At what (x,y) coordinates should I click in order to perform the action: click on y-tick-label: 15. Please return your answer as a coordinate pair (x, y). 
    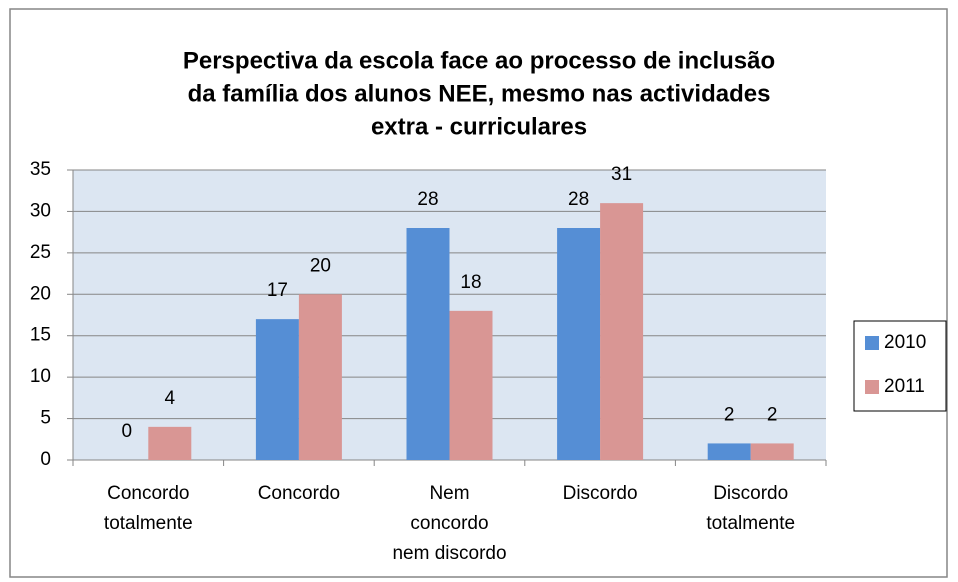
    Looking at the image, I should click on (40, 335).